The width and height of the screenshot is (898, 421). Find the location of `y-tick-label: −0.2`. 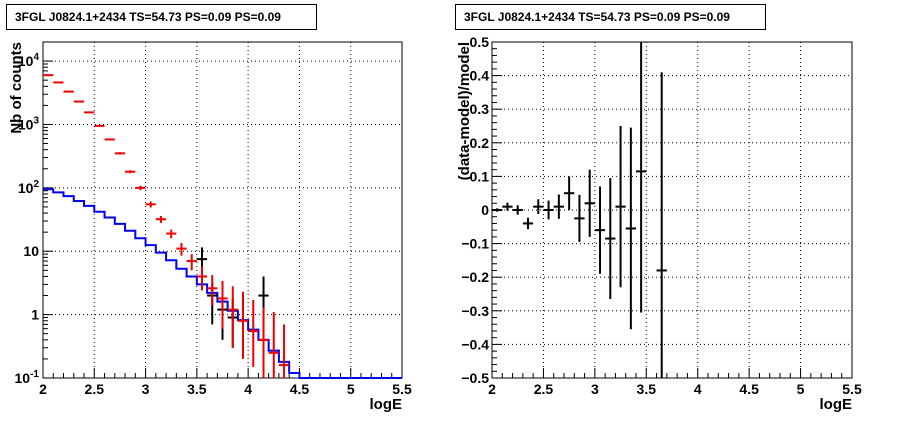

y-tick-label: −0.2 is located at coordinates (475, 277).